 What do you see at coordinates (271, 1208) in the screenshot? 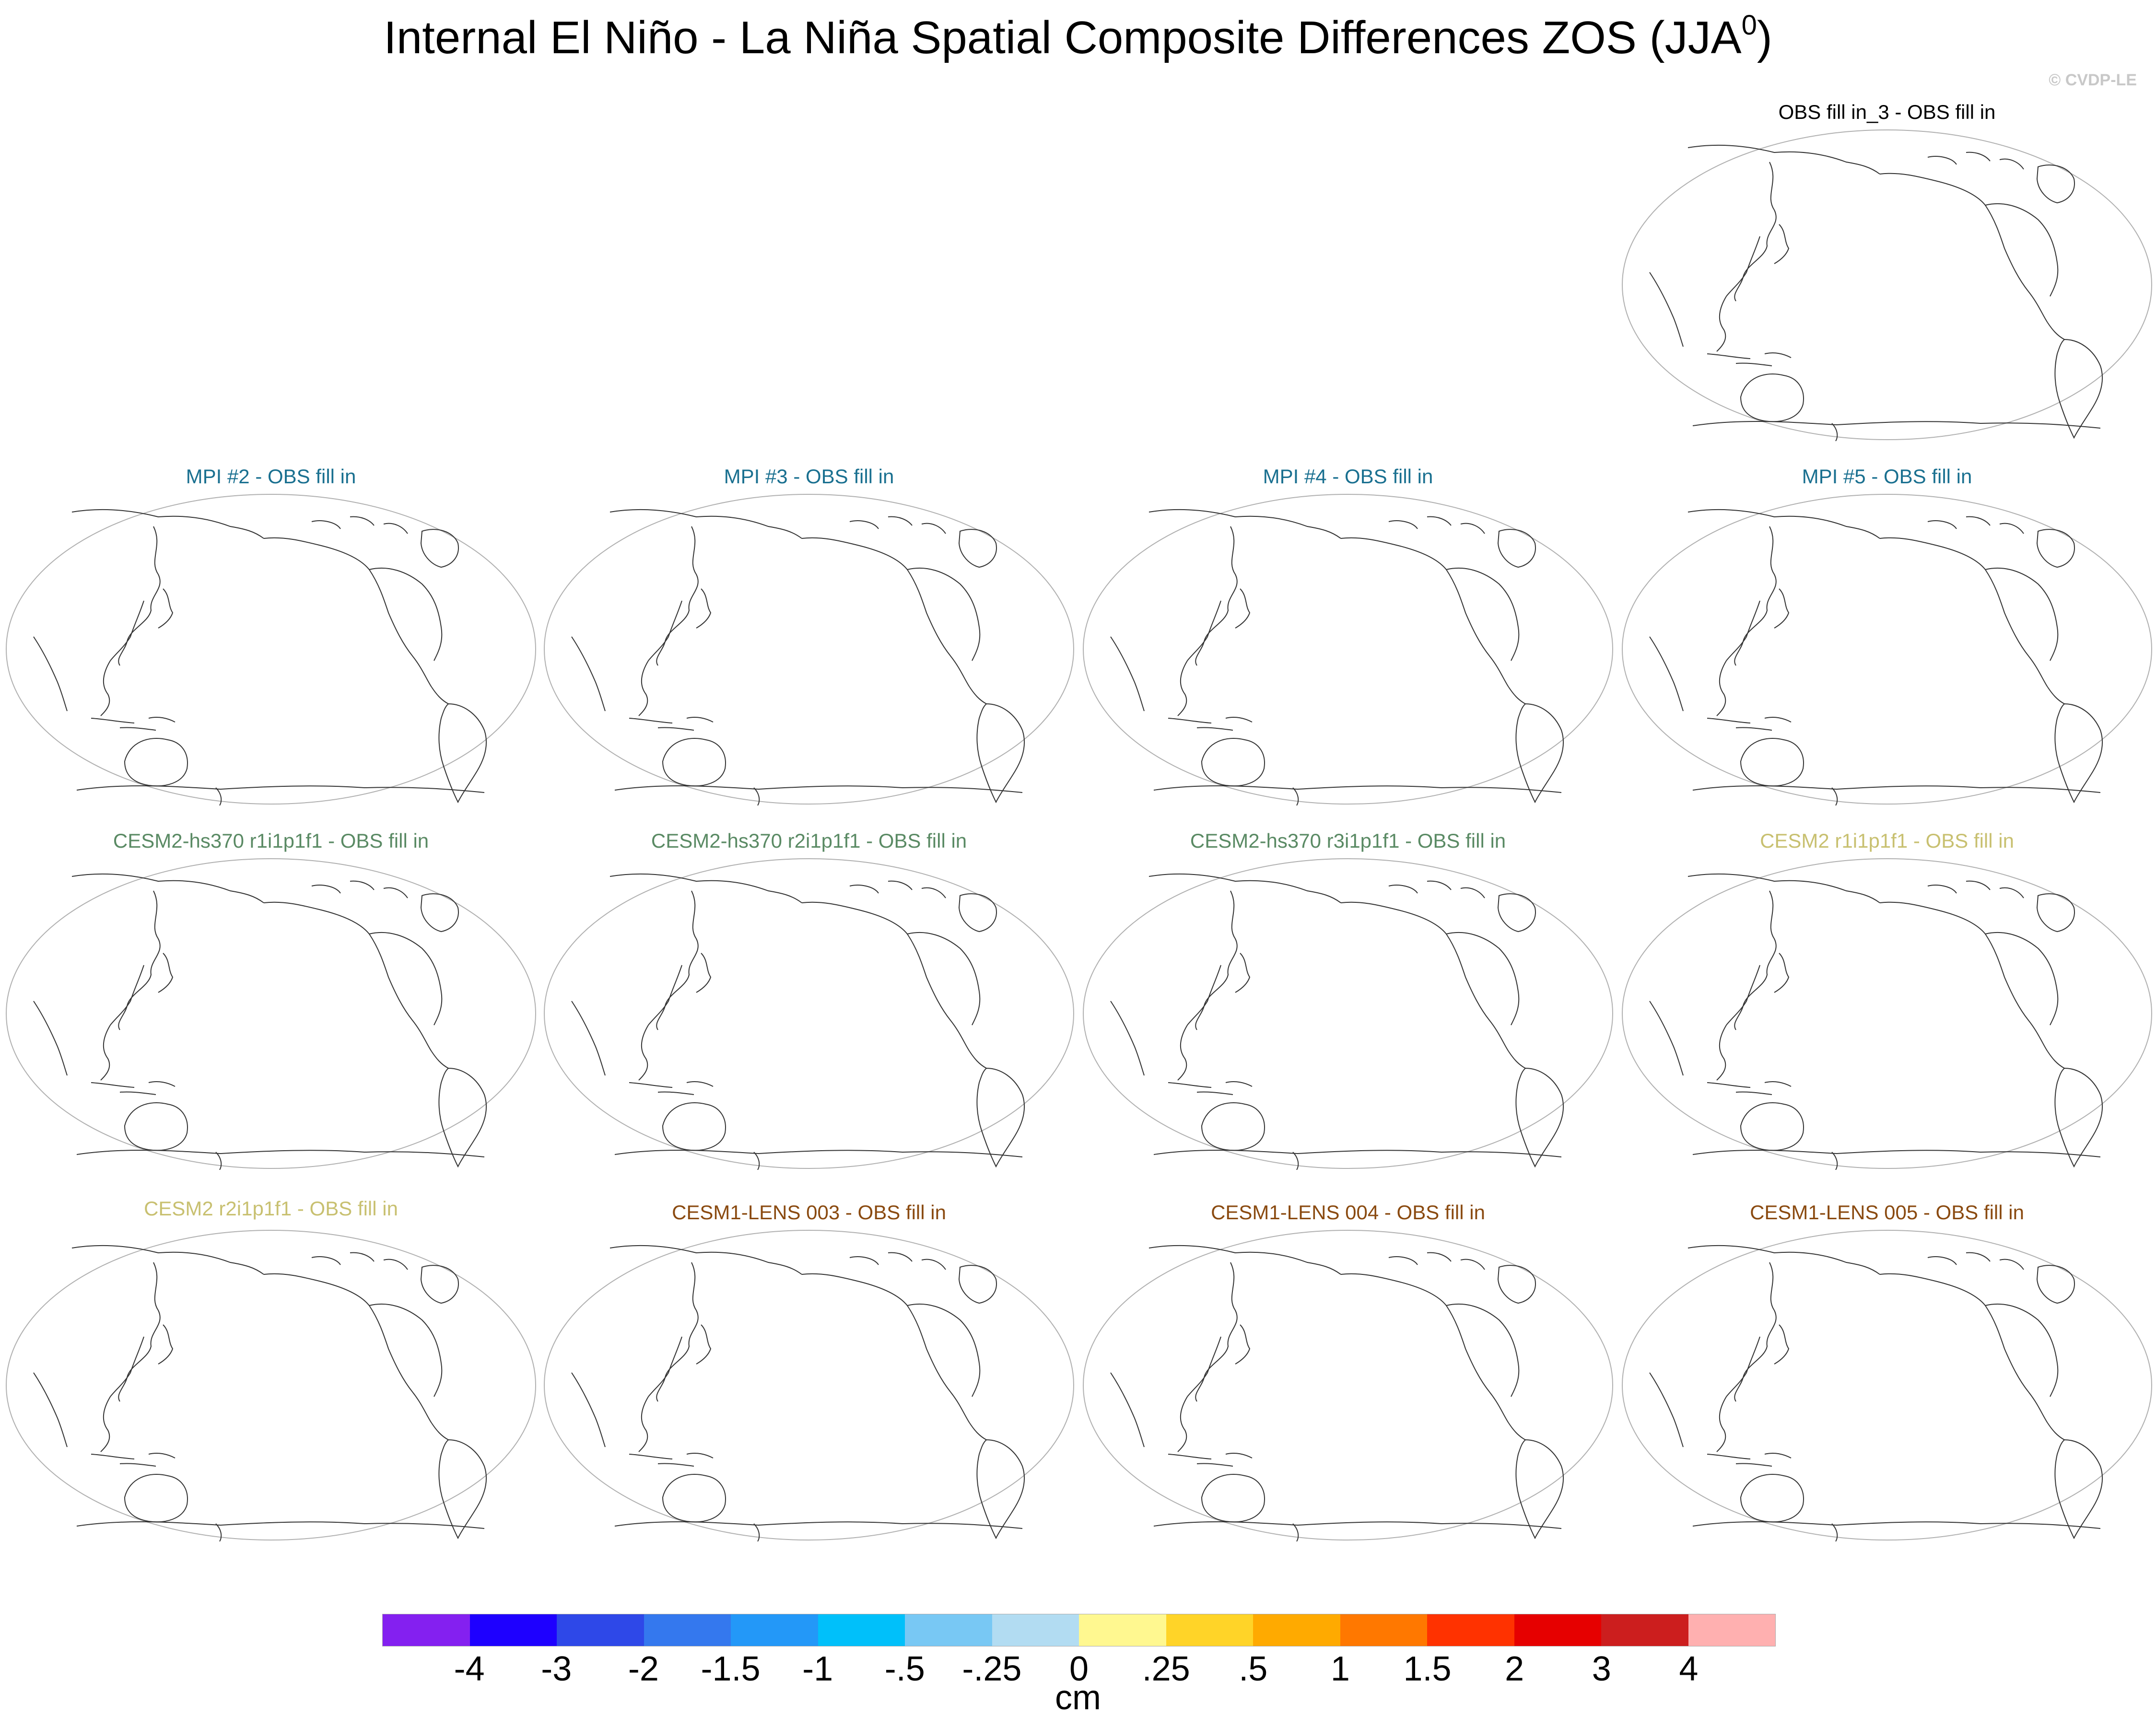
I see `panel-title: CESM2 r2i1p1f1 - OBS fill in` at bounding box center [271, 1208].